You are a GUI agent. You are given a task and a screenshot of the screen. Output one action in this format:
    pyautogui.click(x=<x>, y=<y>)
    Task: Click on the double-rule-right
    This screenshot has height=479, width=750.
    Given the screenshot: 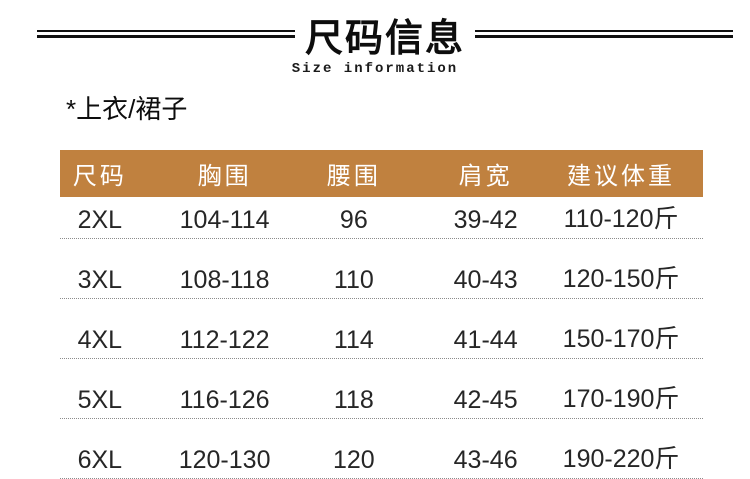 What is the action you would take?
    pyautogui.click(x=604, y=34)
    